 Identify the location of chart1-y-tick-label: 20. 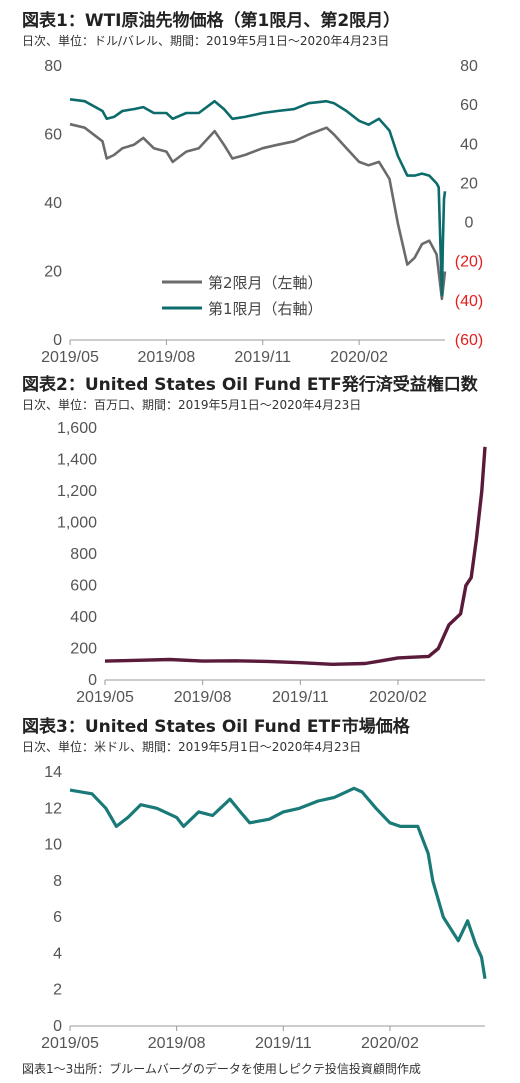
(53, 272).